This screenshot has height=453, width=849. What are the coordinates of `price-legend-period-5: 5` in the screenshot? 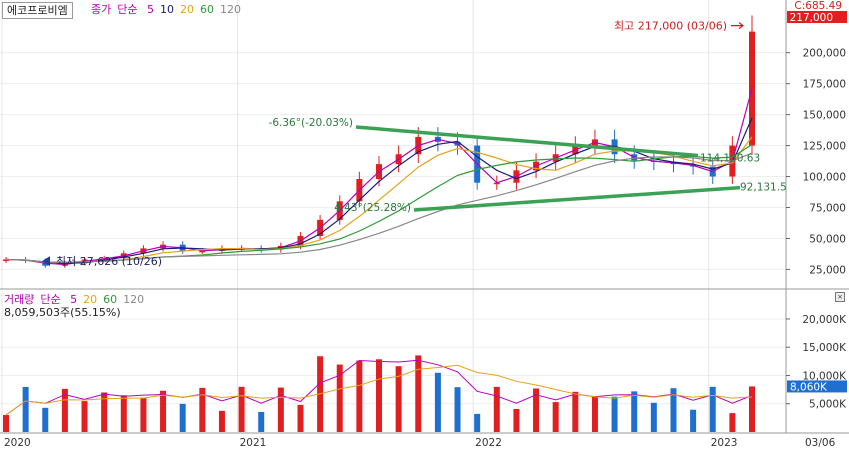 It's located at (150, 9).